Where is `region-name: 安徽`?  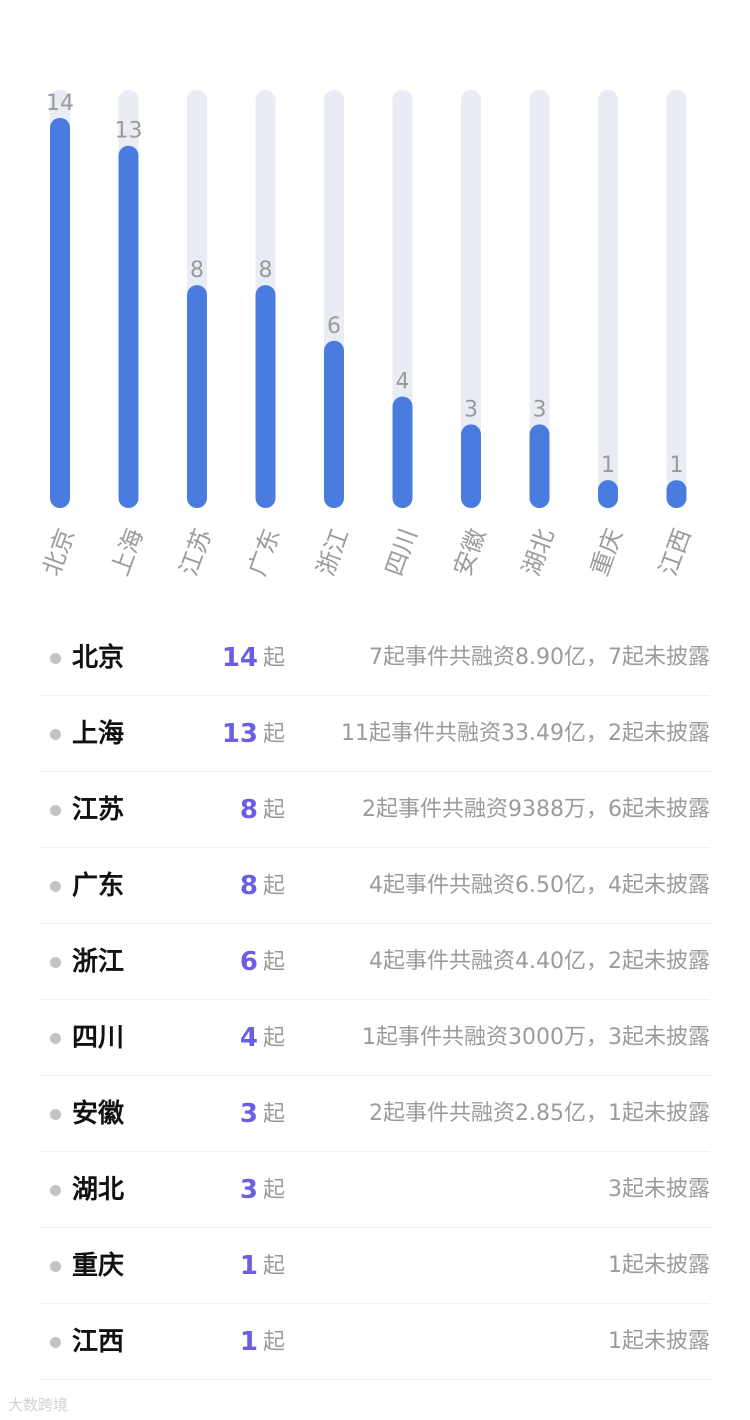
region-name: 安徽 is located at coordinates (98, 1114).